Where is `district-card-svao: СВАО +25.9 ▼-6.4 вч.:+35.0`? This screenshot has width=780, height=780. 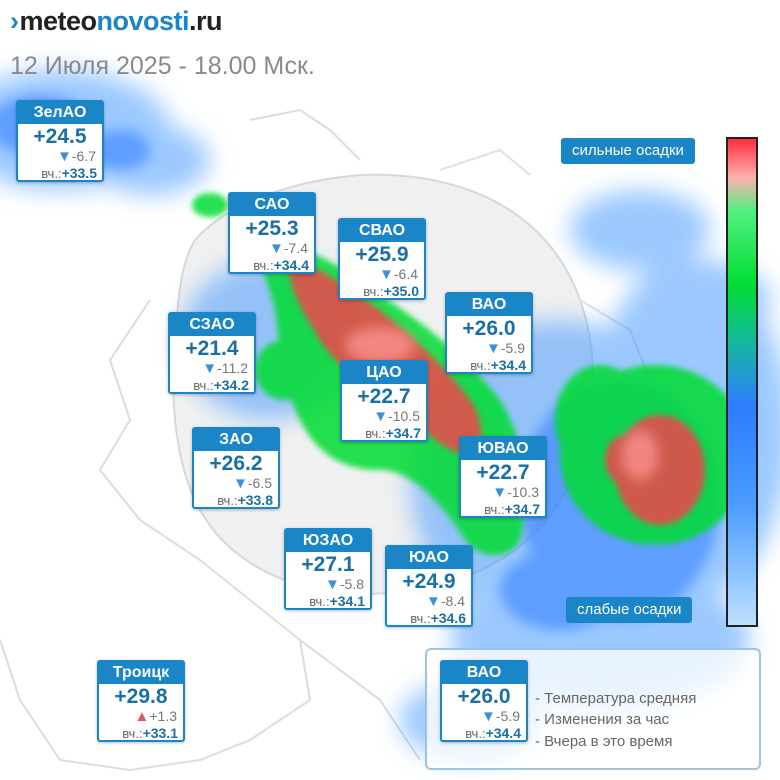 district-card-svao: СВАО +25.9 ▼-6.4 вч.:+35.0 is located at coordinates (382, 259).